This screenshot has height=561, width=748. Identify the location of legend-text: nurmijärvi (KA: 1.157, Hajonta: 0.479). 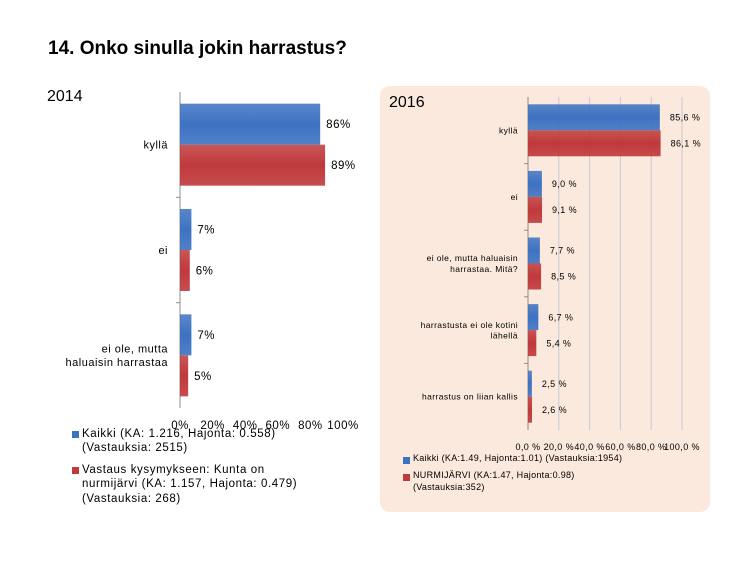
(190, 484).